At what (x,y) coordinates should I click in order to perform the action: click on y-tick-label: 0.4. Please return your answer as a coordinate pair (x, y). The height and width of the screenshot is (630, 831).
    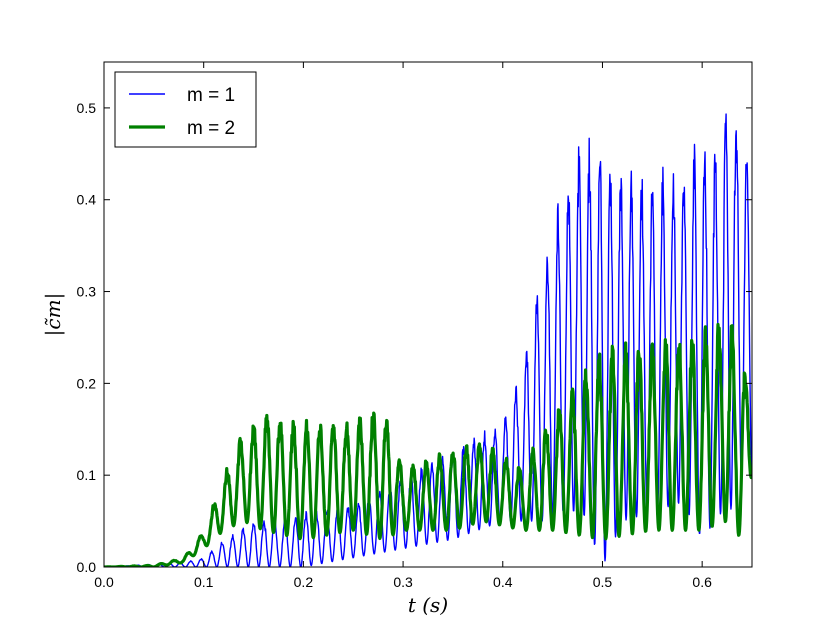
    Looking at the image, I should click on (87, 200).